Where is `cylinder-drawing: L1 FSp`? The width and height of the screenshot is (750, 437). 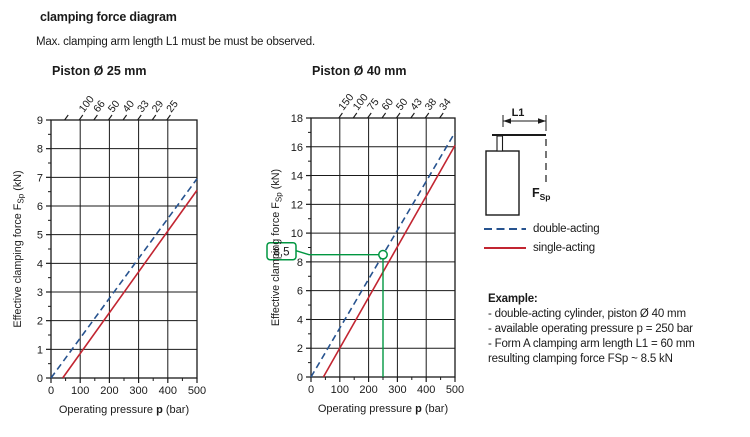
cylinder-drawing: L1 FSp is located at coordinates (518, 161).